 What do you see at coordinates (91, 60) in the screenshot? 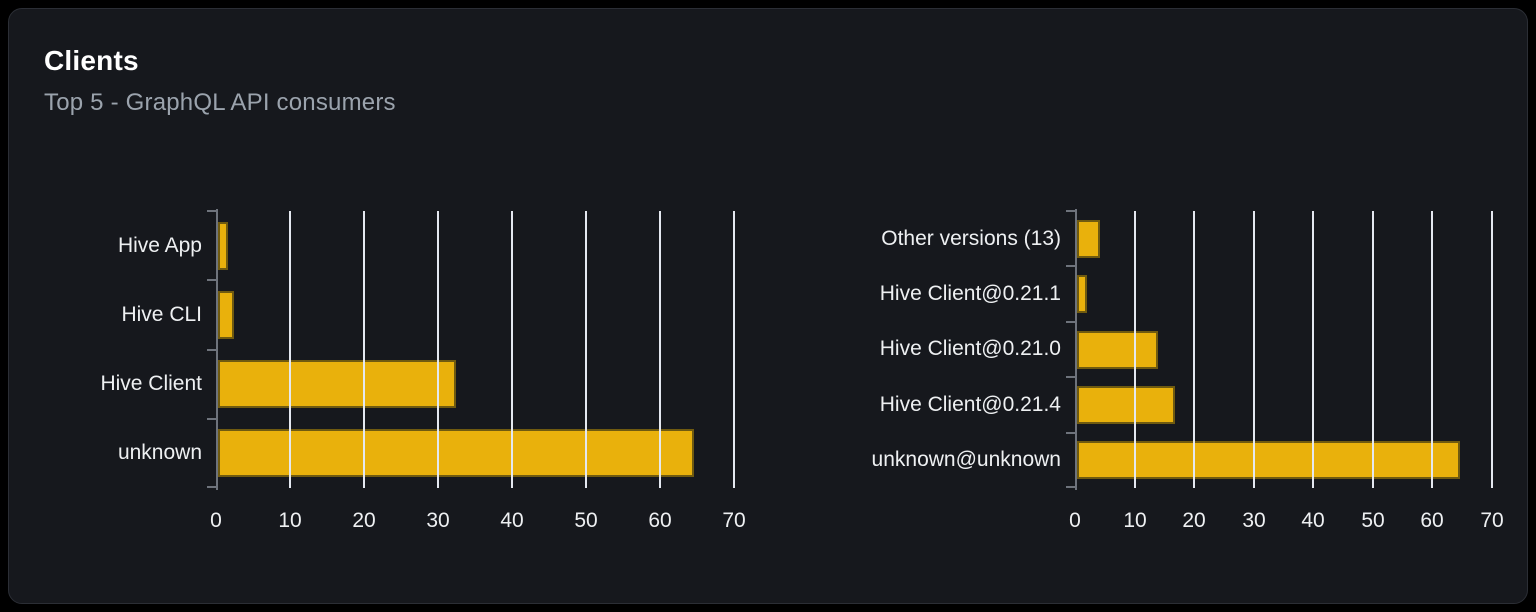
I see `page-title: Clients` at bounding box center [91, 60].